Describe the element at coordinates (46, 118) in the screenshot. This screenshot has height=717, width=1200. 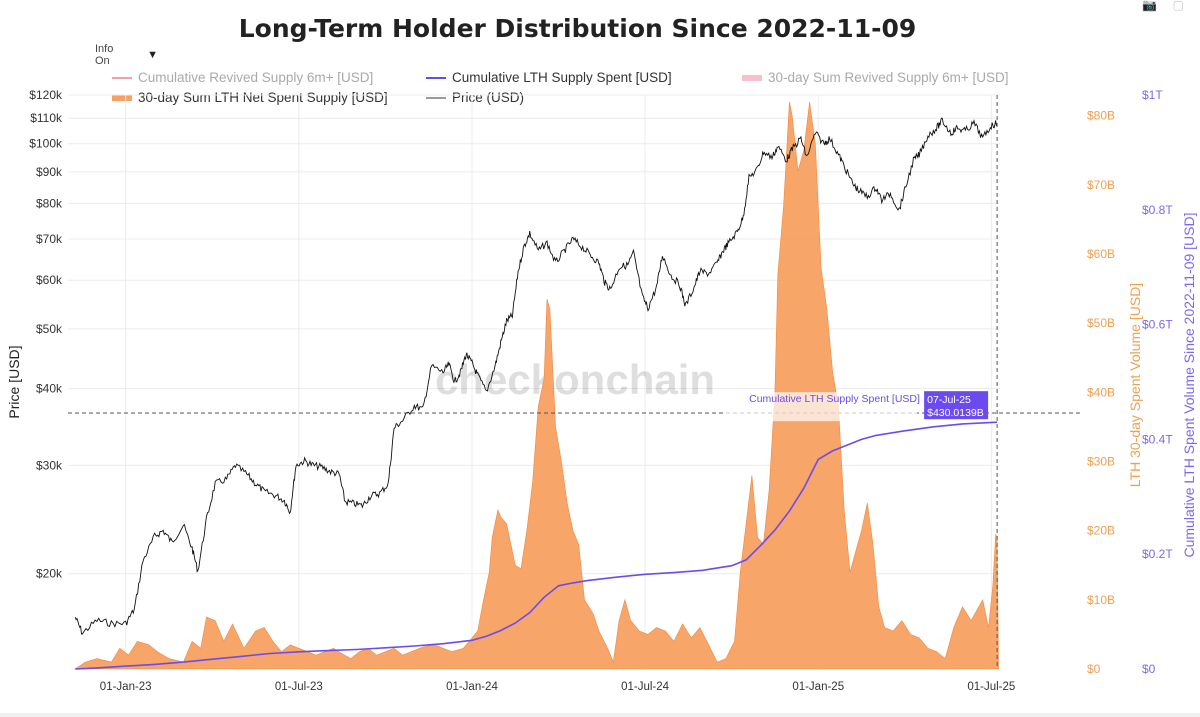
I see `y-left-tick-label: $110k` at that location.